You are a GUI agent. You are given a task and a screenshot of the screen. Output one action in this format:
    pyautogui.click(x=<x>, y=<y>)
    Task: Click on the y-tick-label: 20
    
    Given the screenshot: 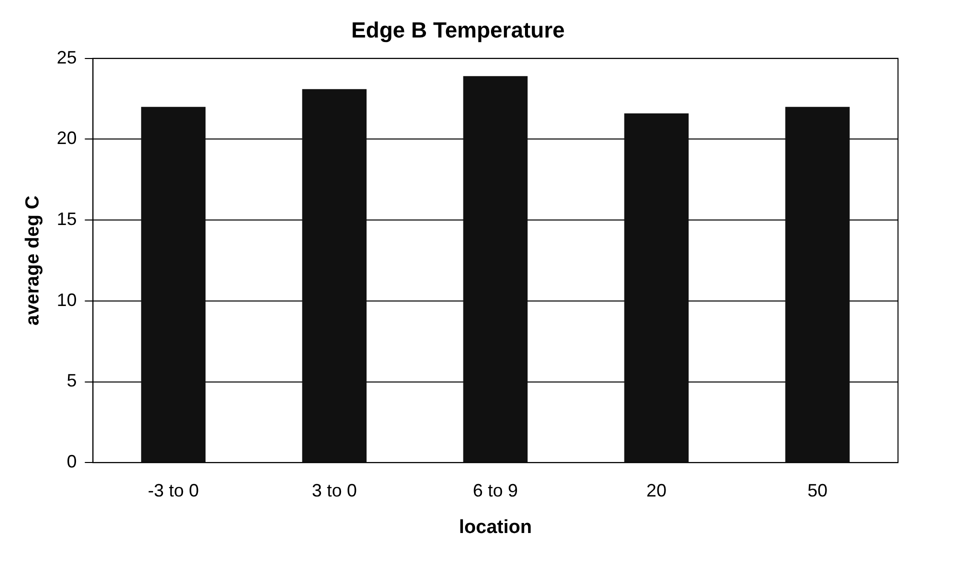 What is the action you would take?
    pyautogui.click(x=66, y=138)
    